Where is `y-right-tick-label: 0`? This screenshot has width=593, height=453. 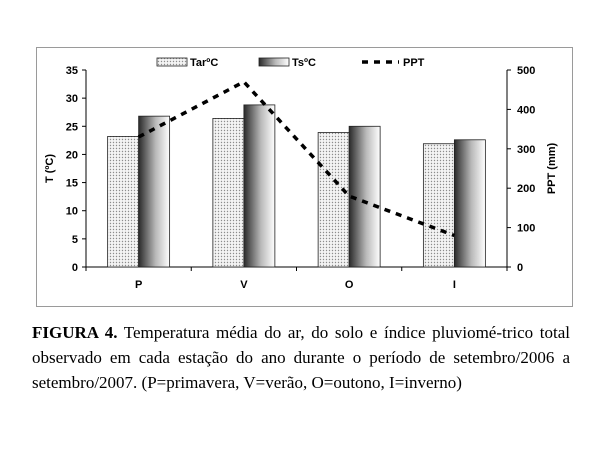 y-right-tick-label: 0 is located at coordinates (520, 268).